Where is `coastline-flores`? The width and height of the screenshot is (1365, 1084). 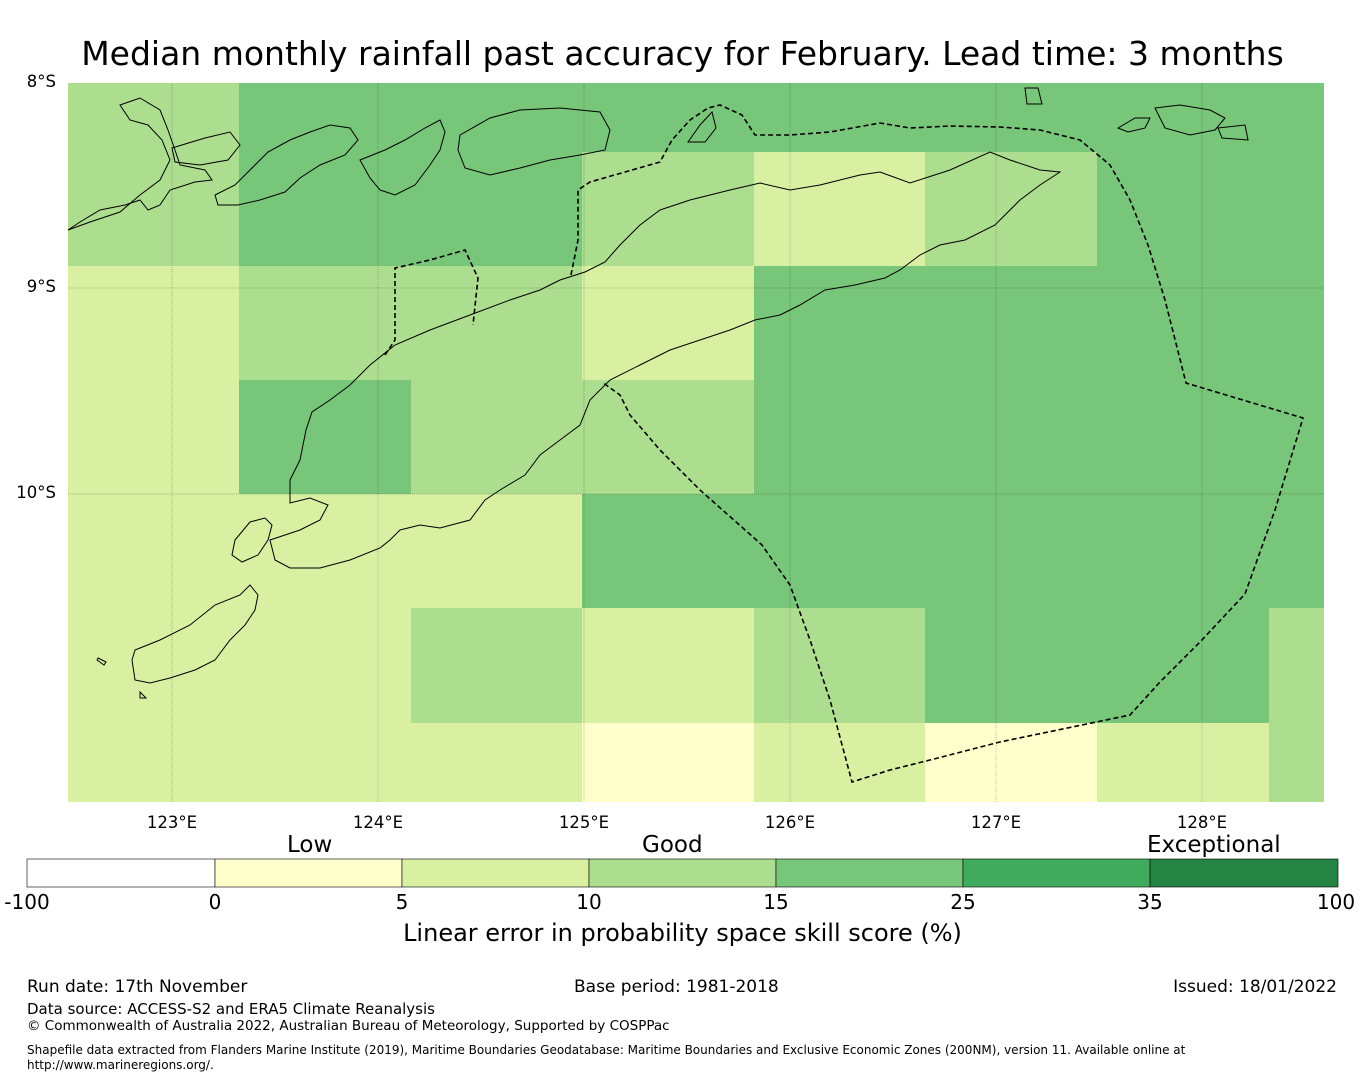
coastline-flores is located at coordinates (140, 164).